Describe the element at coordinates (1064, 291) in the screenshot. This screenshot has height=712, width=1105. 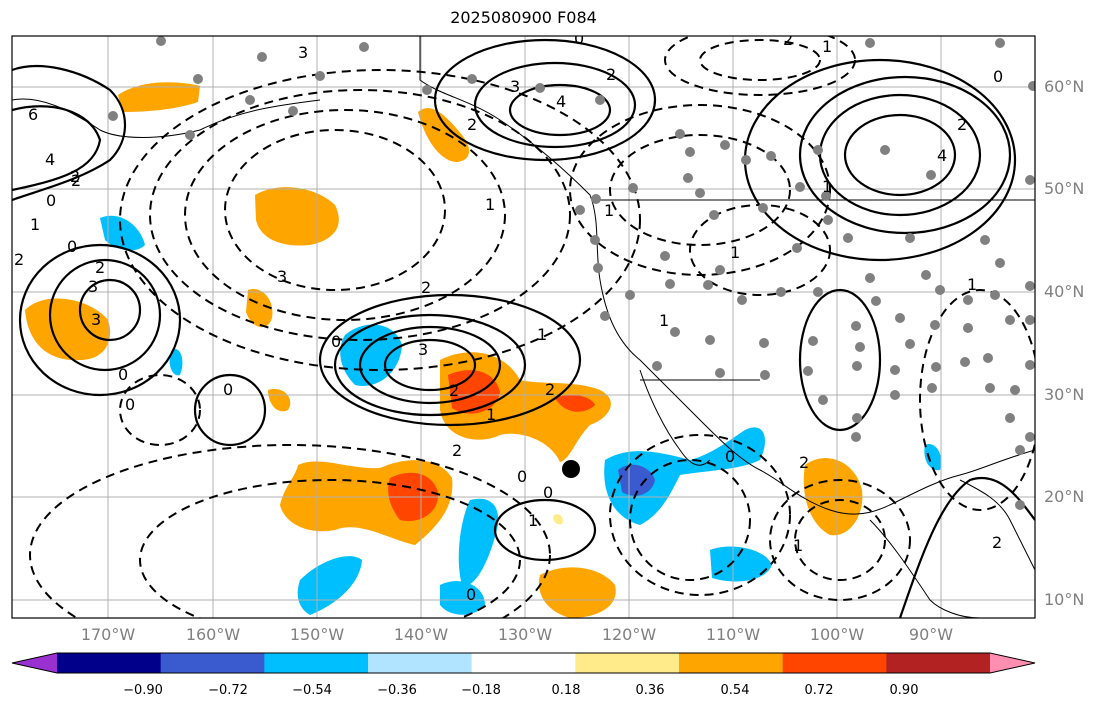
I see `lat-label-40n: 40°N` at that location.